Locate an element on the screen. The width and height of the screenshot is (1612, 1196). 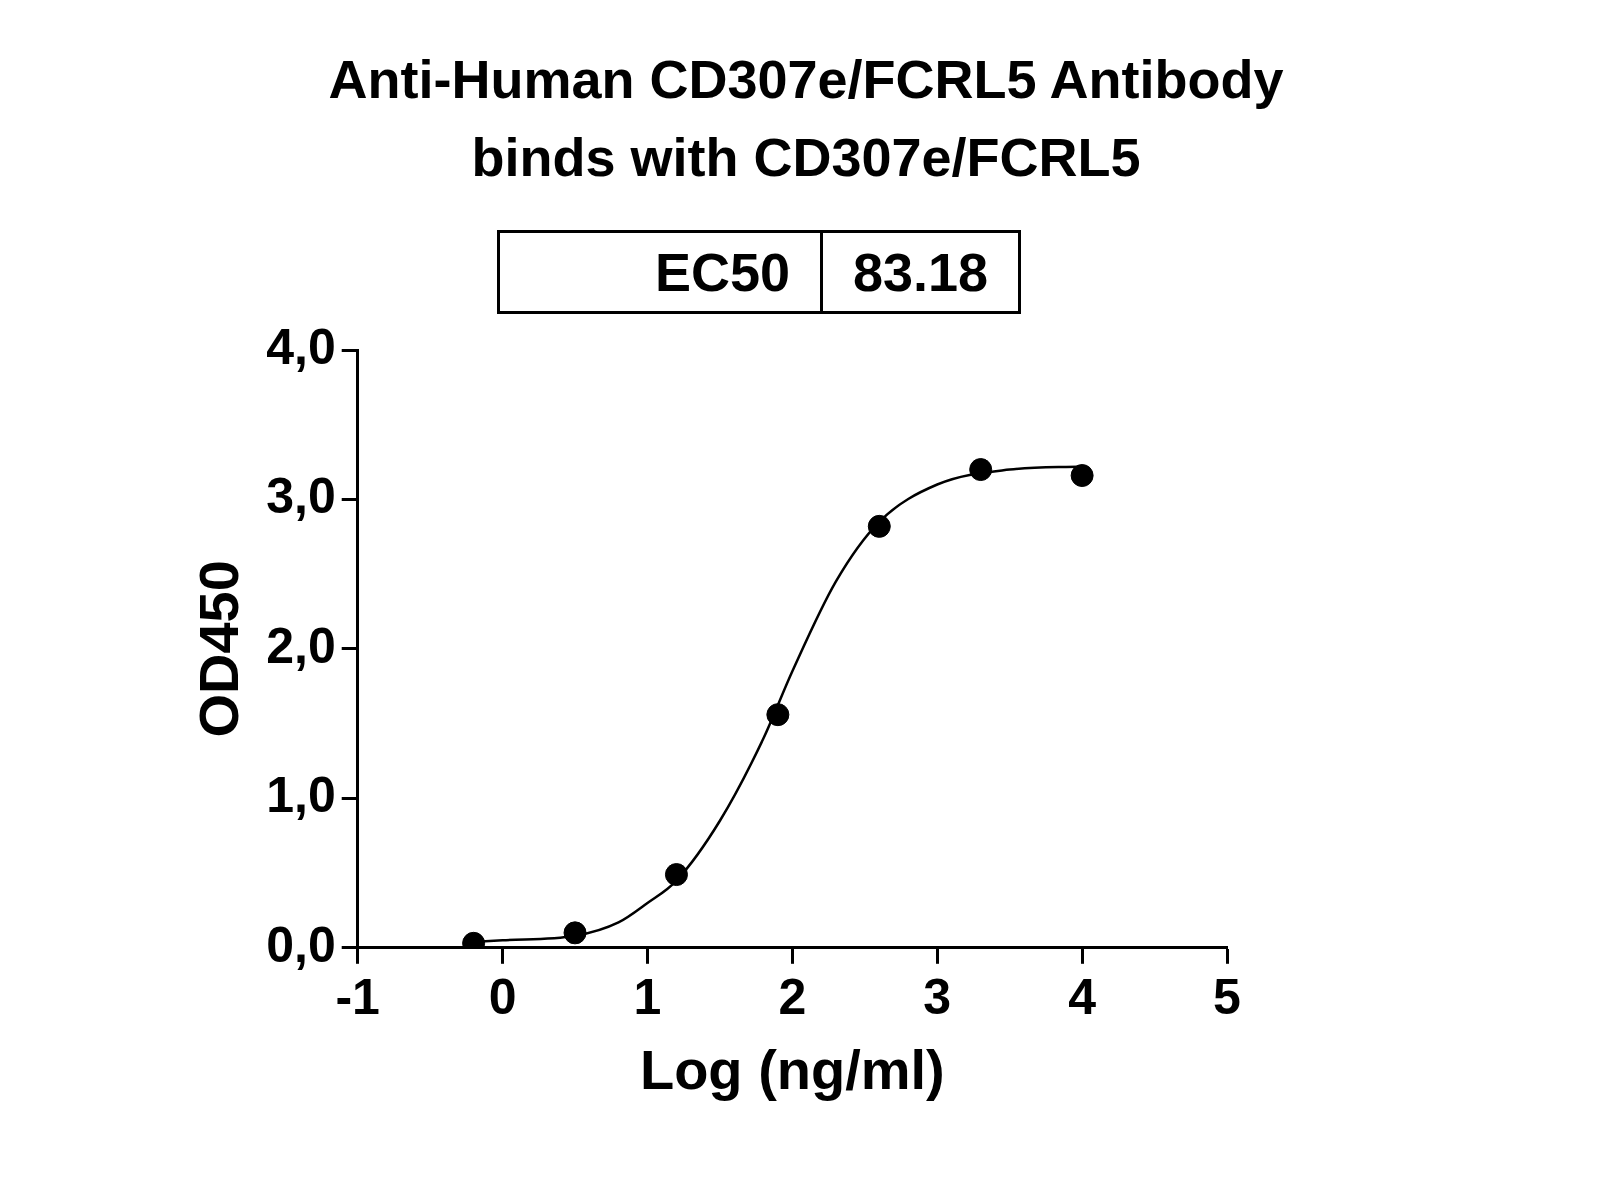
x-tick-label: 4 is located at coordinates (1082, 996).